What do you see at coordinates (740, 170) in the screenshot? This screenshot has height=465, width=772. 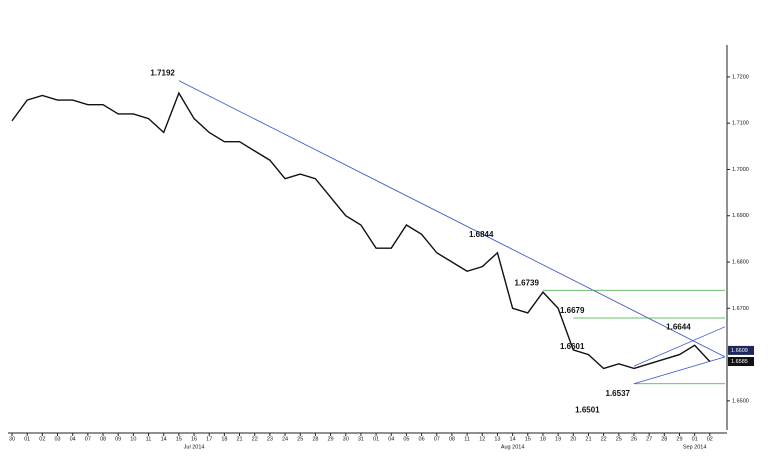 I see `y-tick-label: 1.7000` at bounding box center [740, 170].